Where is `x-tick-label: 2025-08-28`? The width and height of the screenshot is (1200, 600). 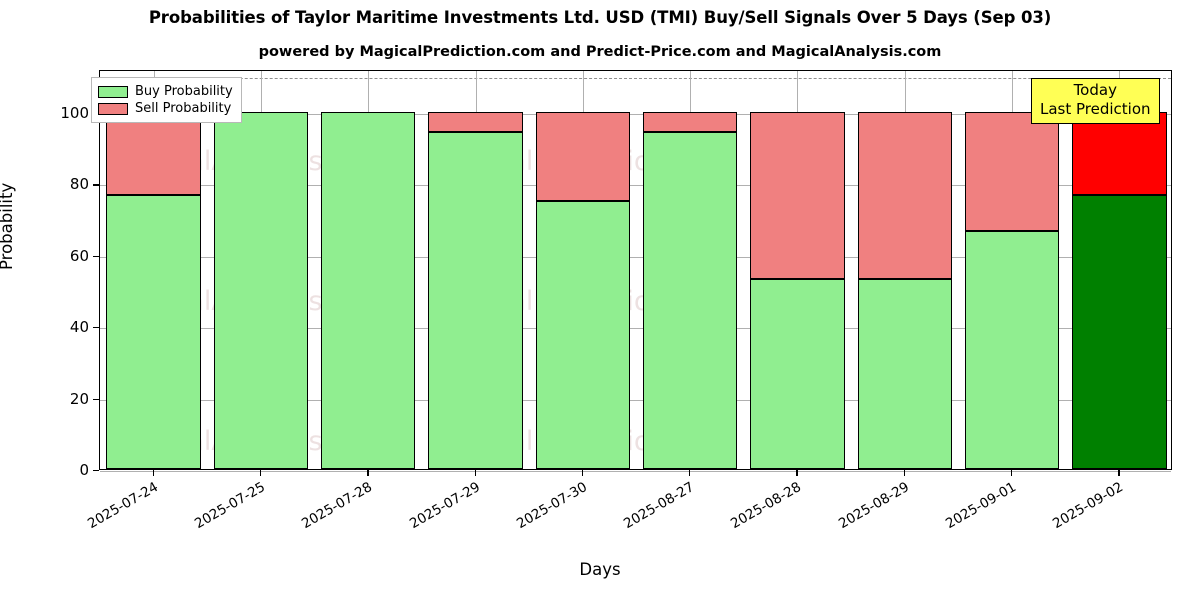
x-tick-label: 2025-08-28 is located at coordinates (766, 506).